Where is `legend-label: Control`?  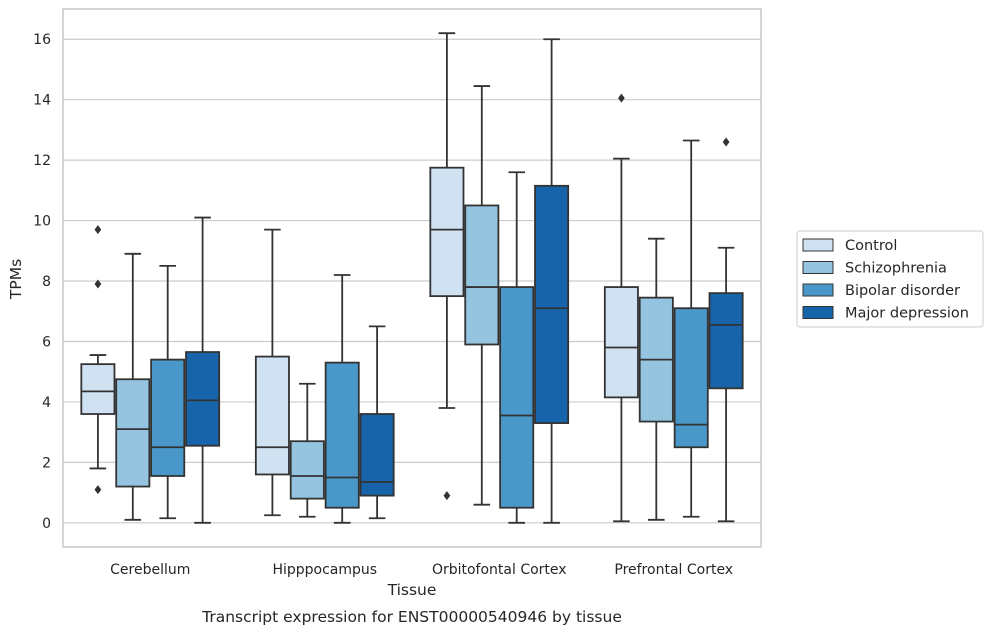
legend-label: Control is located at coordinates (871, 246).